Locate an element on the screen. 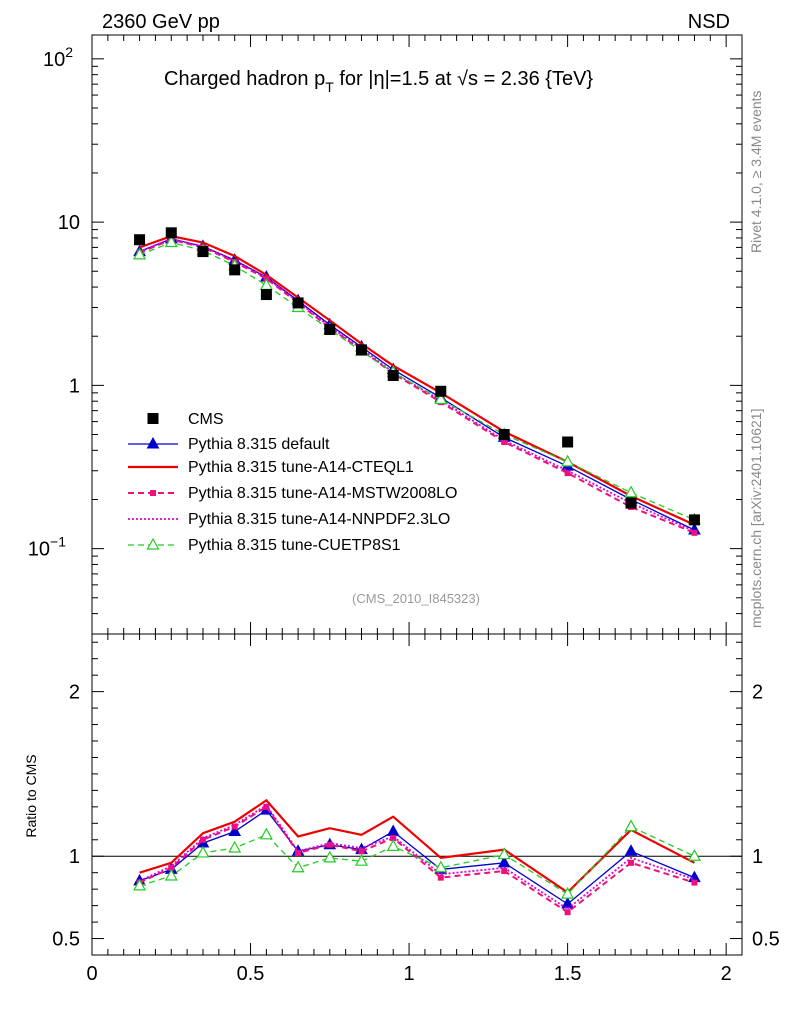 This screenshot has width=786, height=1024. x-tick-label: 1.5 is located at coordinates (568, 974).